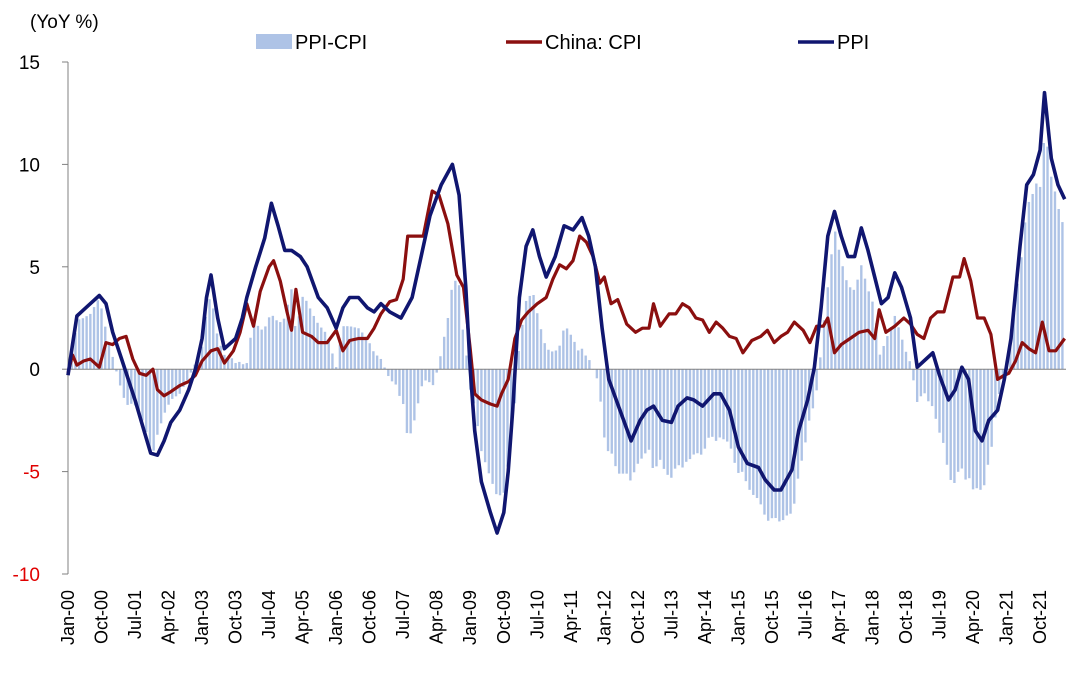 The image size is (1080, 683). What do you see at coordinates (604, 617) in the screenshot?
I see `x-tick-label: Jan-12` at bounding box center [604, 617].